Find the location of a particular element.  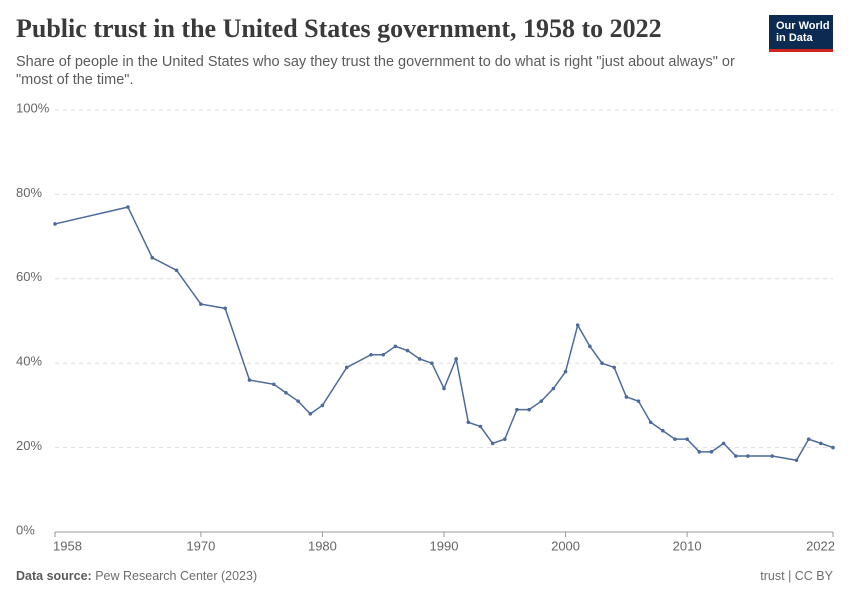

x-tick-label: 1958 is located at coordinates (67, 545).